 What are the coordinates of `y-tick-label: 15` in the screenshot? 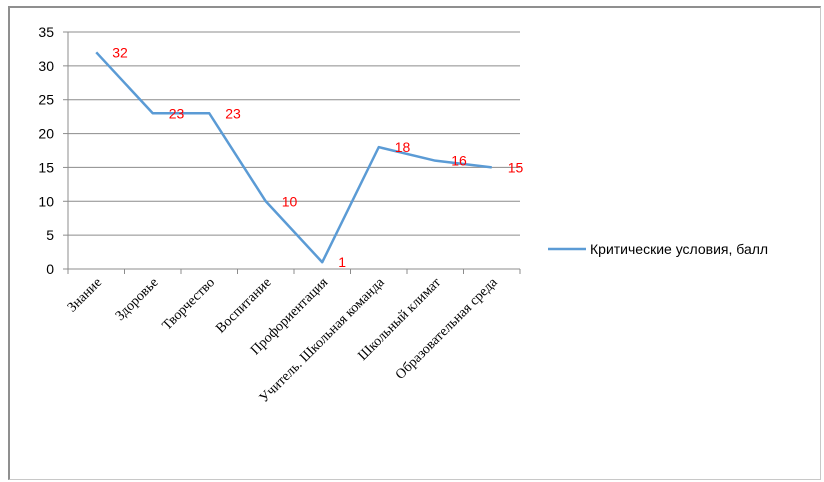 It's located at (46, 167).